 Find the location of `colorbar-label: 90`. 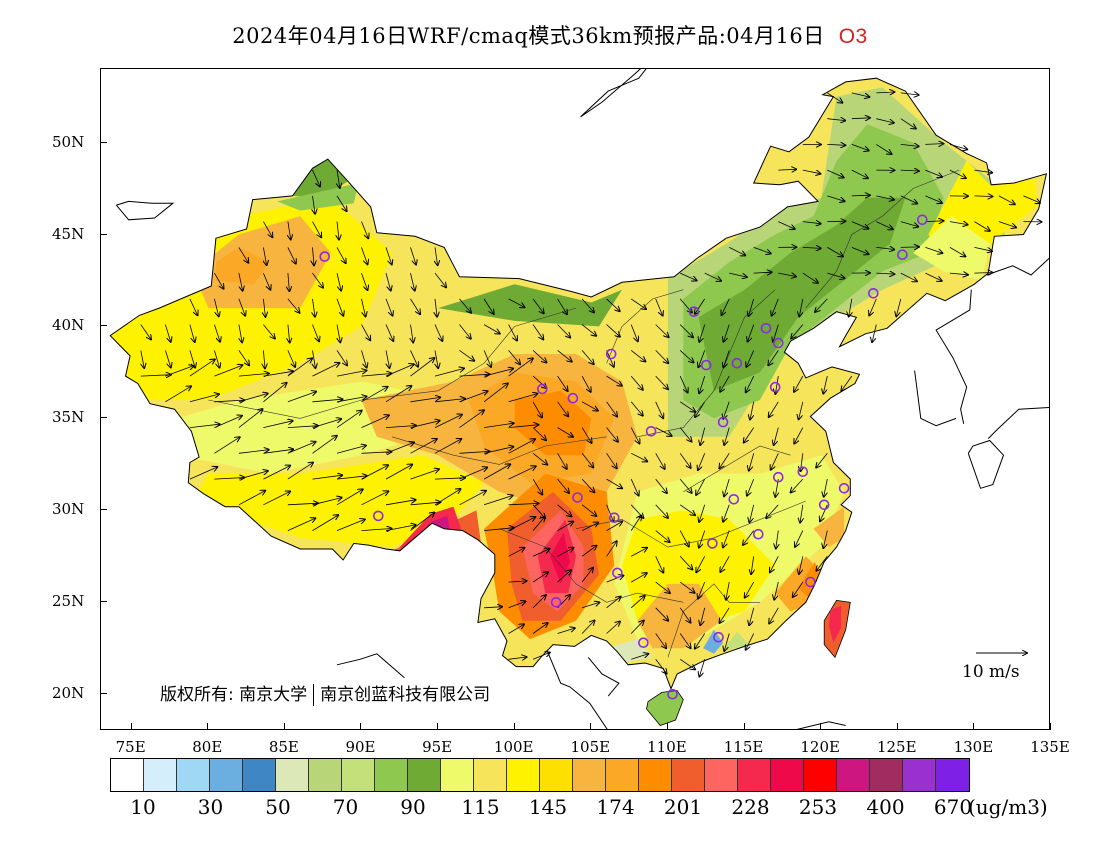

colorbar-label: 90 is located at coordinates (413, 807).